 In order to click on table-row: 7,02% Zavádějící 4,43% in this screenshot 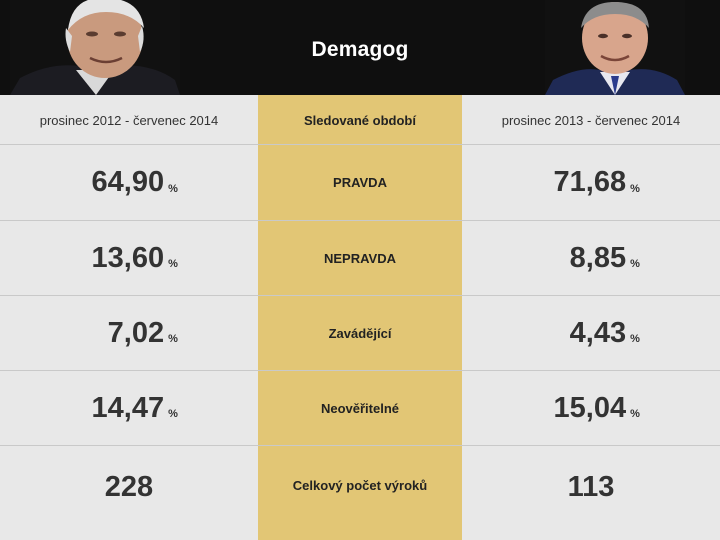, I will do `click(360, 333)`.